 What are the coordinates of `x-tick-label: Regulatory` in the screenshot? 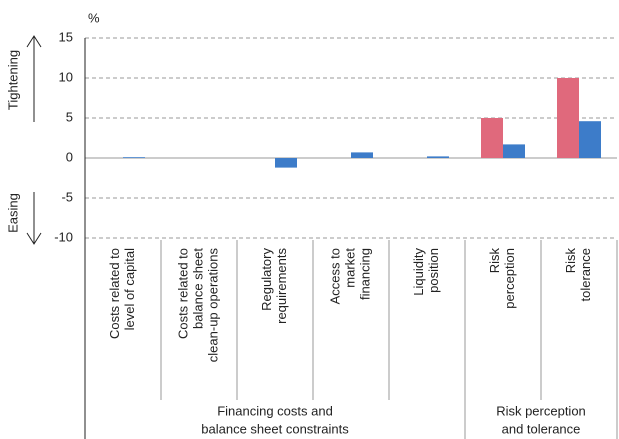 It's located at (266, 279).